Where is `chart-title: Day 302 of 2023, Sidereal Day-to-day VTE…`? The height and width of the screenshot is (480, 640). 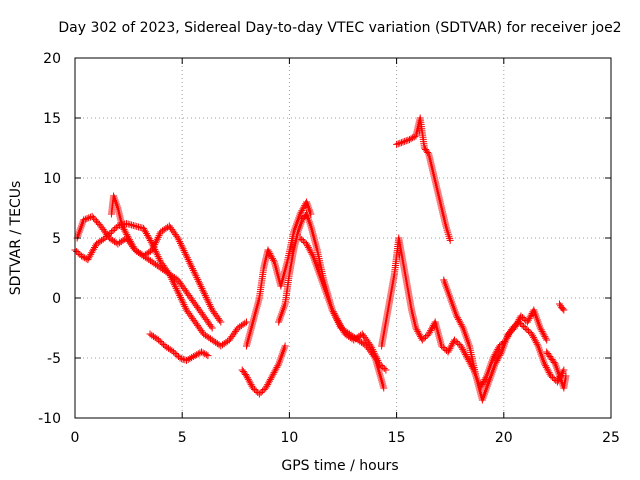 chart-title: Day 302 of 2023, Sidereal Day-to-day VTE… is located at coordinates (339, 28).